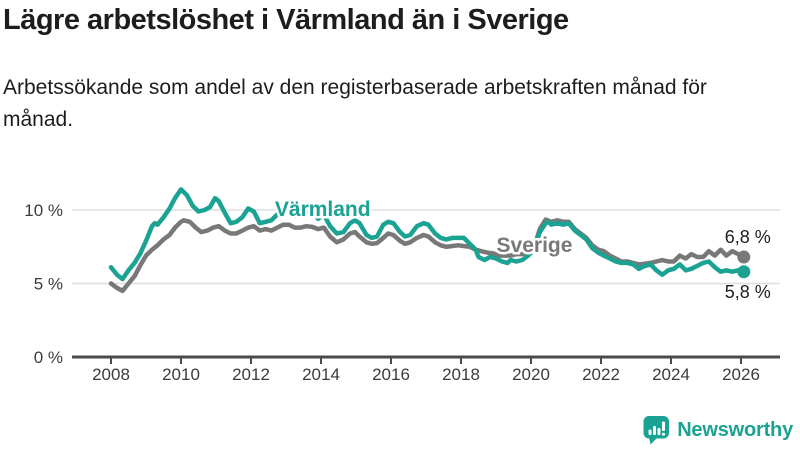 This screenshot has width=800, height=450. I want to click on x-axis-tick-label: 2016, so click(391, 374).